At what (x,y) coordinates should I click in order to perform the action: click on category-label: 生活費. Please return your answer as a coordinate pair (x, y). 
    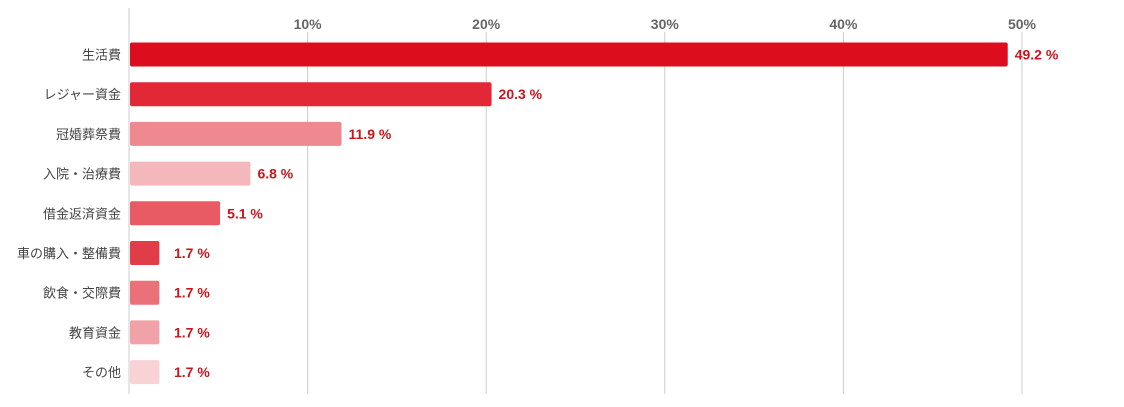
    Looking at the image, I should click on (101, 56).